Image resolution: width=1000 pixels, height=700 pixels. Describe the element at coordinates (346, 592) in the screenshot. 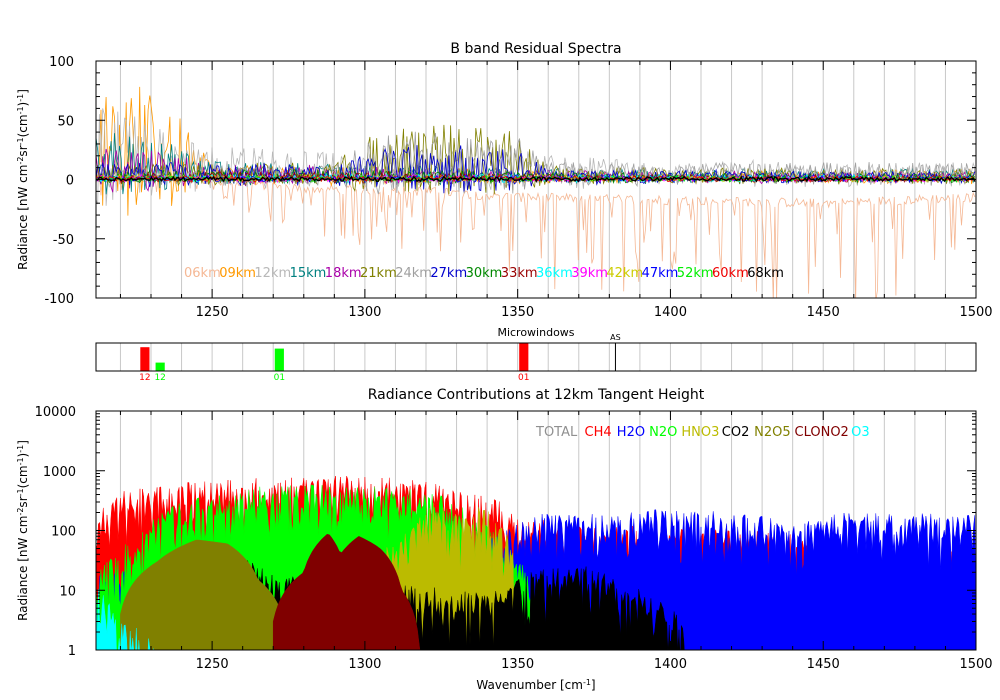

I see `area-clono2` at that location.